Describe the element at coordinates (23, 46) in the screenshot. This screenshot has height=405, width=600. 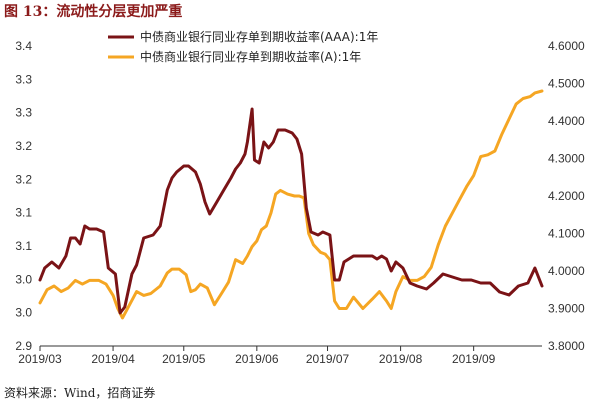
I see `y-left-tick-label: 3.4` at that location.